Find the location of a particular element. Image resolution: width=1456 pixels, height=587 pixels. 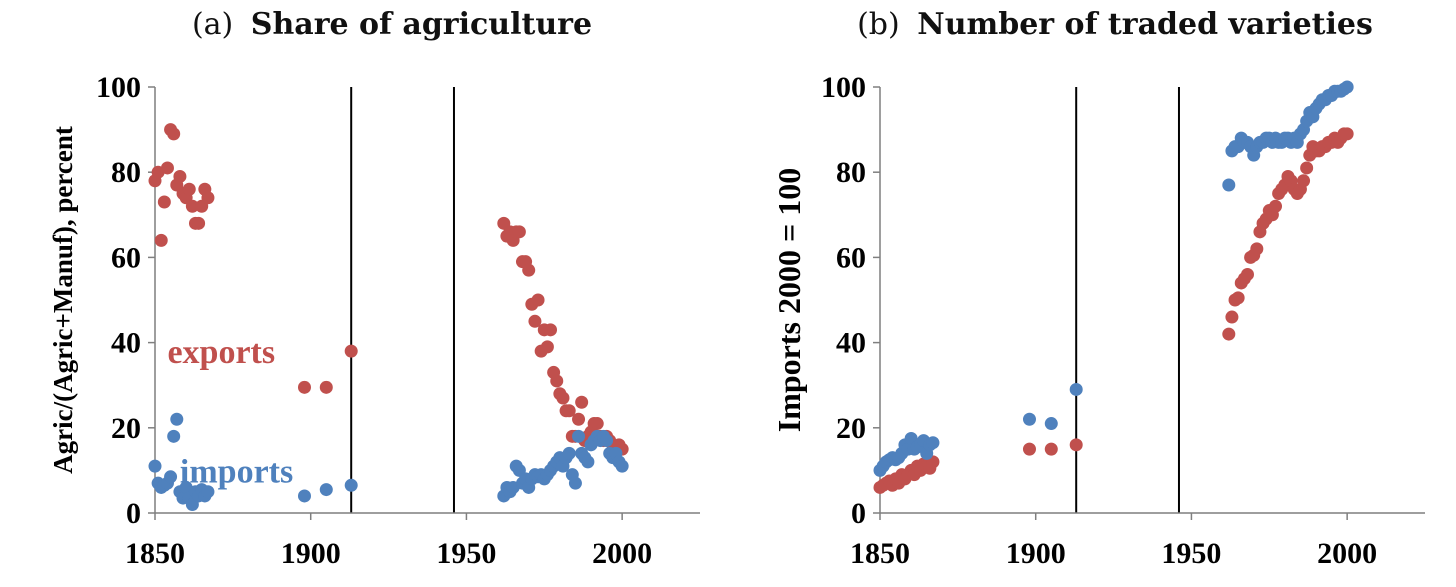

panel-a-exports-point-1913 is located at coordinates (351, 351).